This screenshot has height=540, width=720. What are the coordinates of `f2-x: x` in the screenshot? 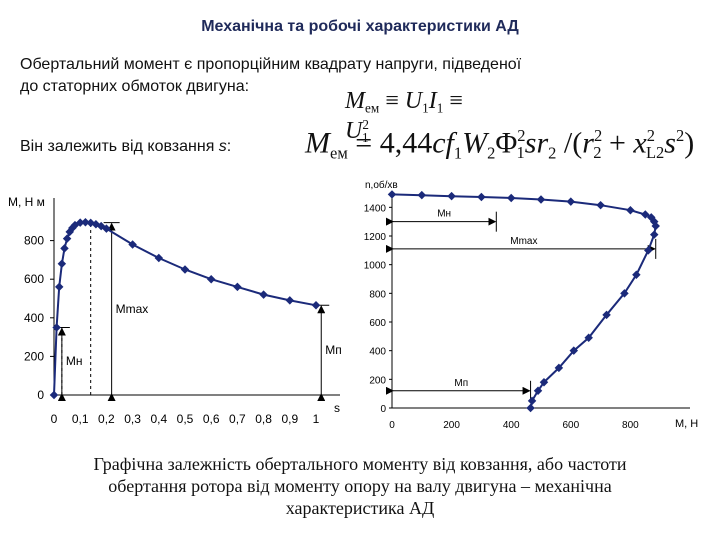 It's located at (640, 143).